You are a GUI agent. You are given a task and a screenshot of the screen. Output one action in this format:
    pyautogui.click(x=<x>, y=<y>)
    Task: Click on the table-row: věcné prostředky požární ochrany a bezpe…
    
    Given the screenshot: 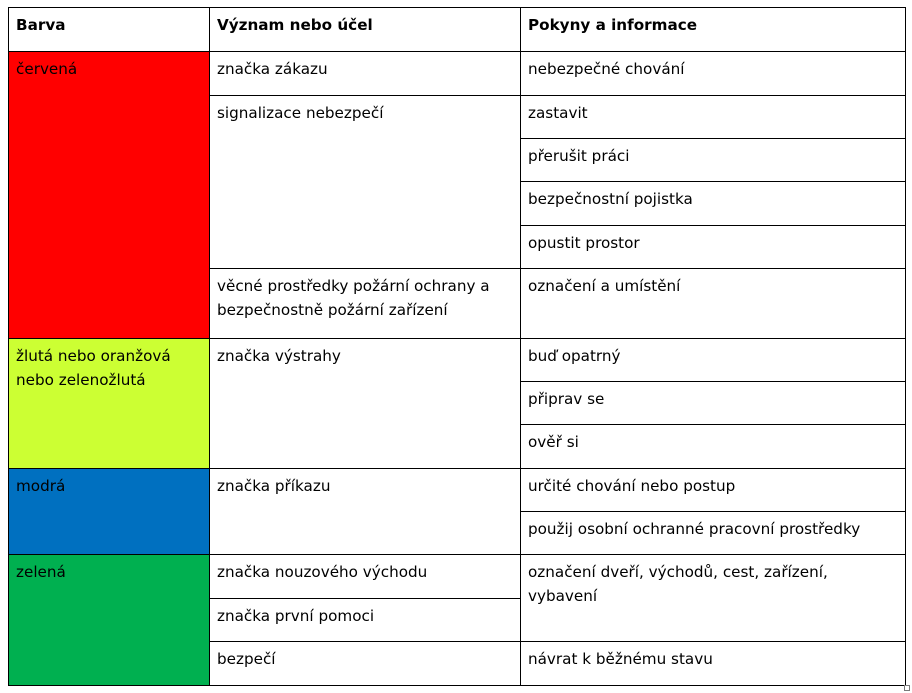 What is the action you would take?
    pyautogui.click(x=457, y=303)
    